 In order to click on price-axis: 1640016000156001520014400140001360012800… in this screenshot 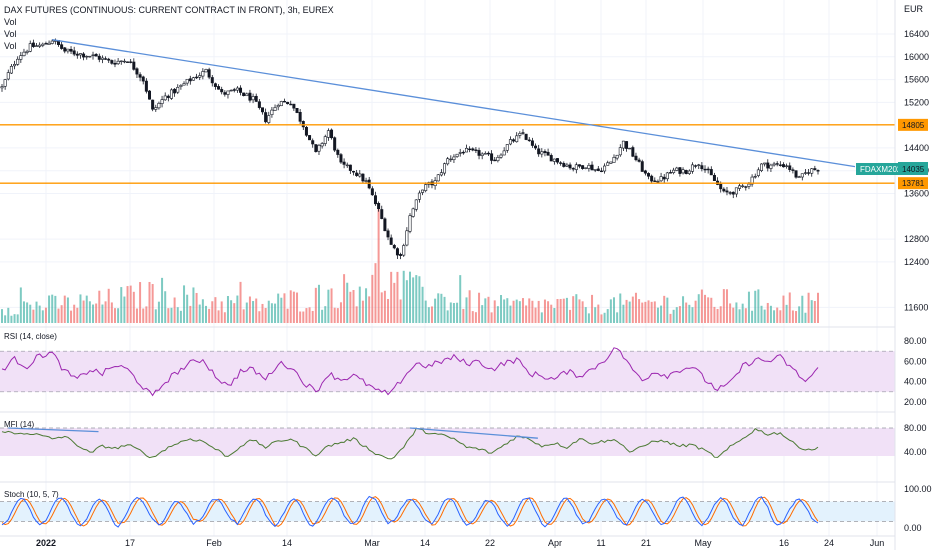, I will do `click(918, 281)`.